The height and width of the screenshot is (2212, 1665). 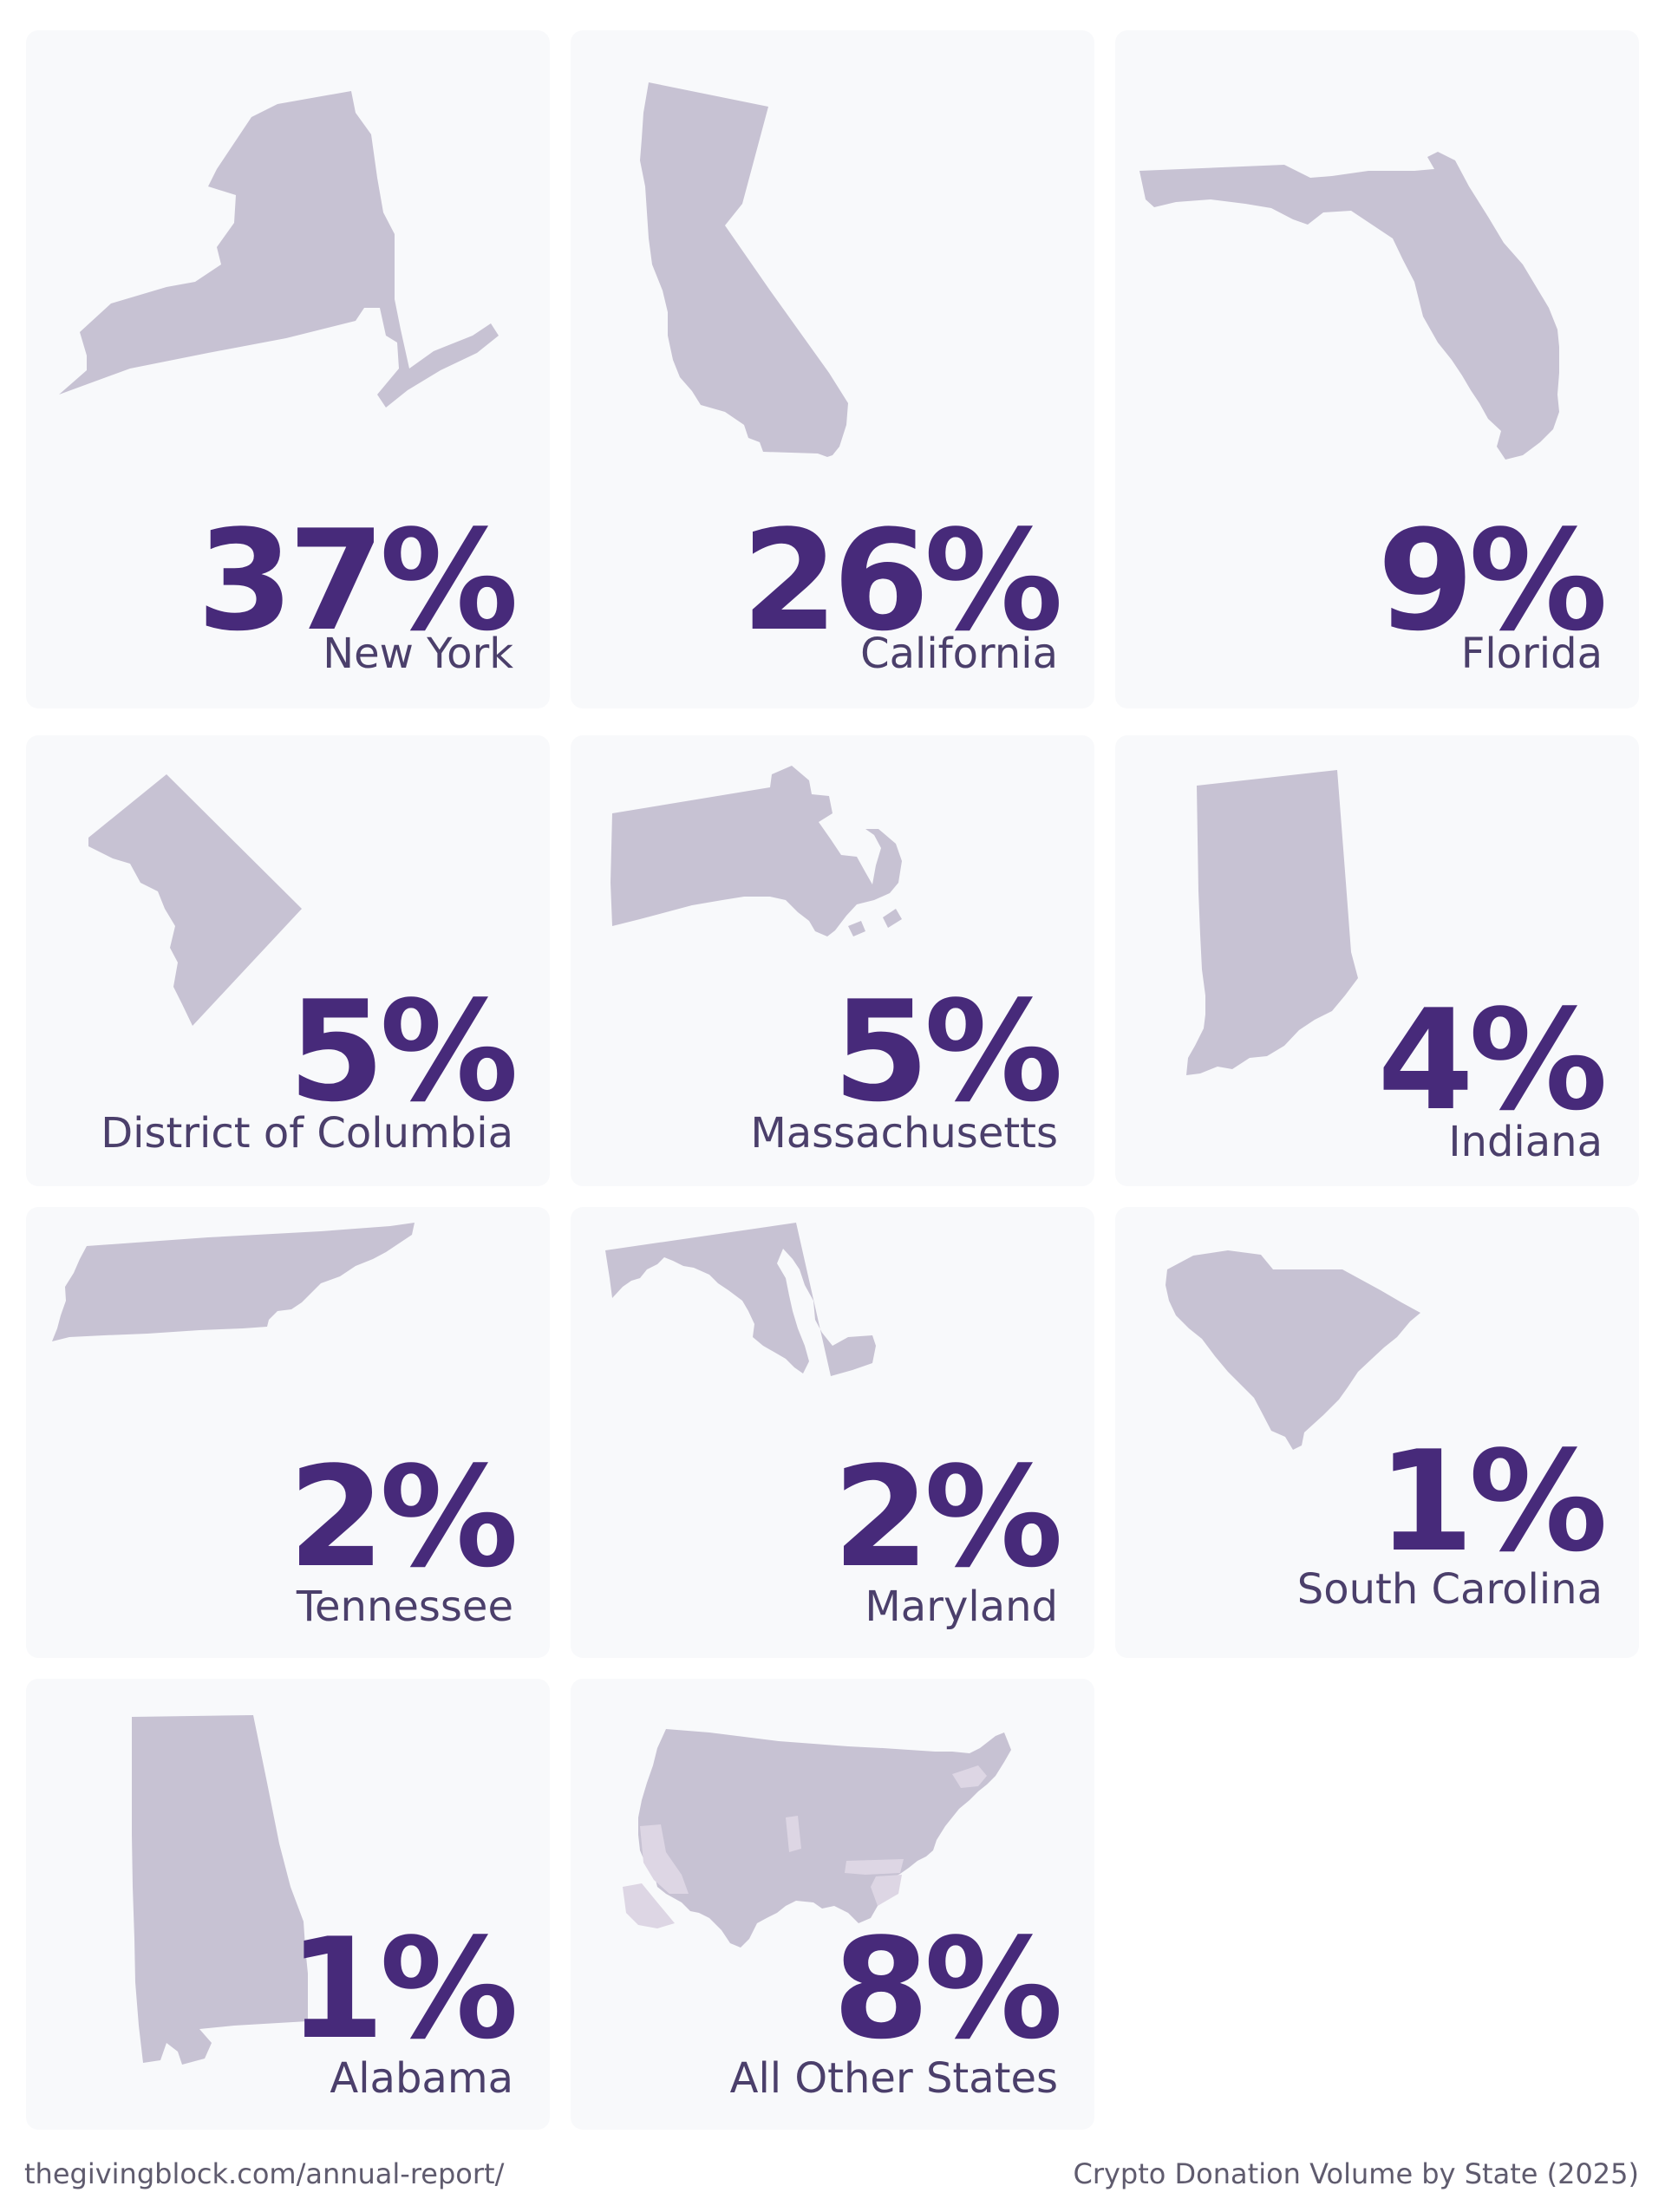 I want to click on state-card: 5% District of Columbia, so click(x=288, y=960).